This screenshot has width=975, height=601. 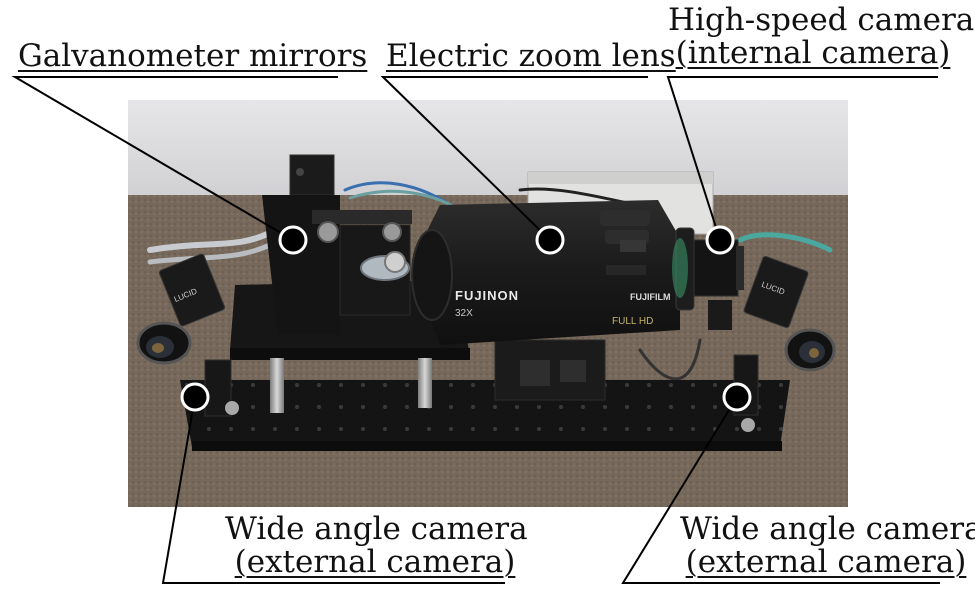 I want to click on label-wide-left: Wide angle camera (external camera), so click(x=376, y=545).